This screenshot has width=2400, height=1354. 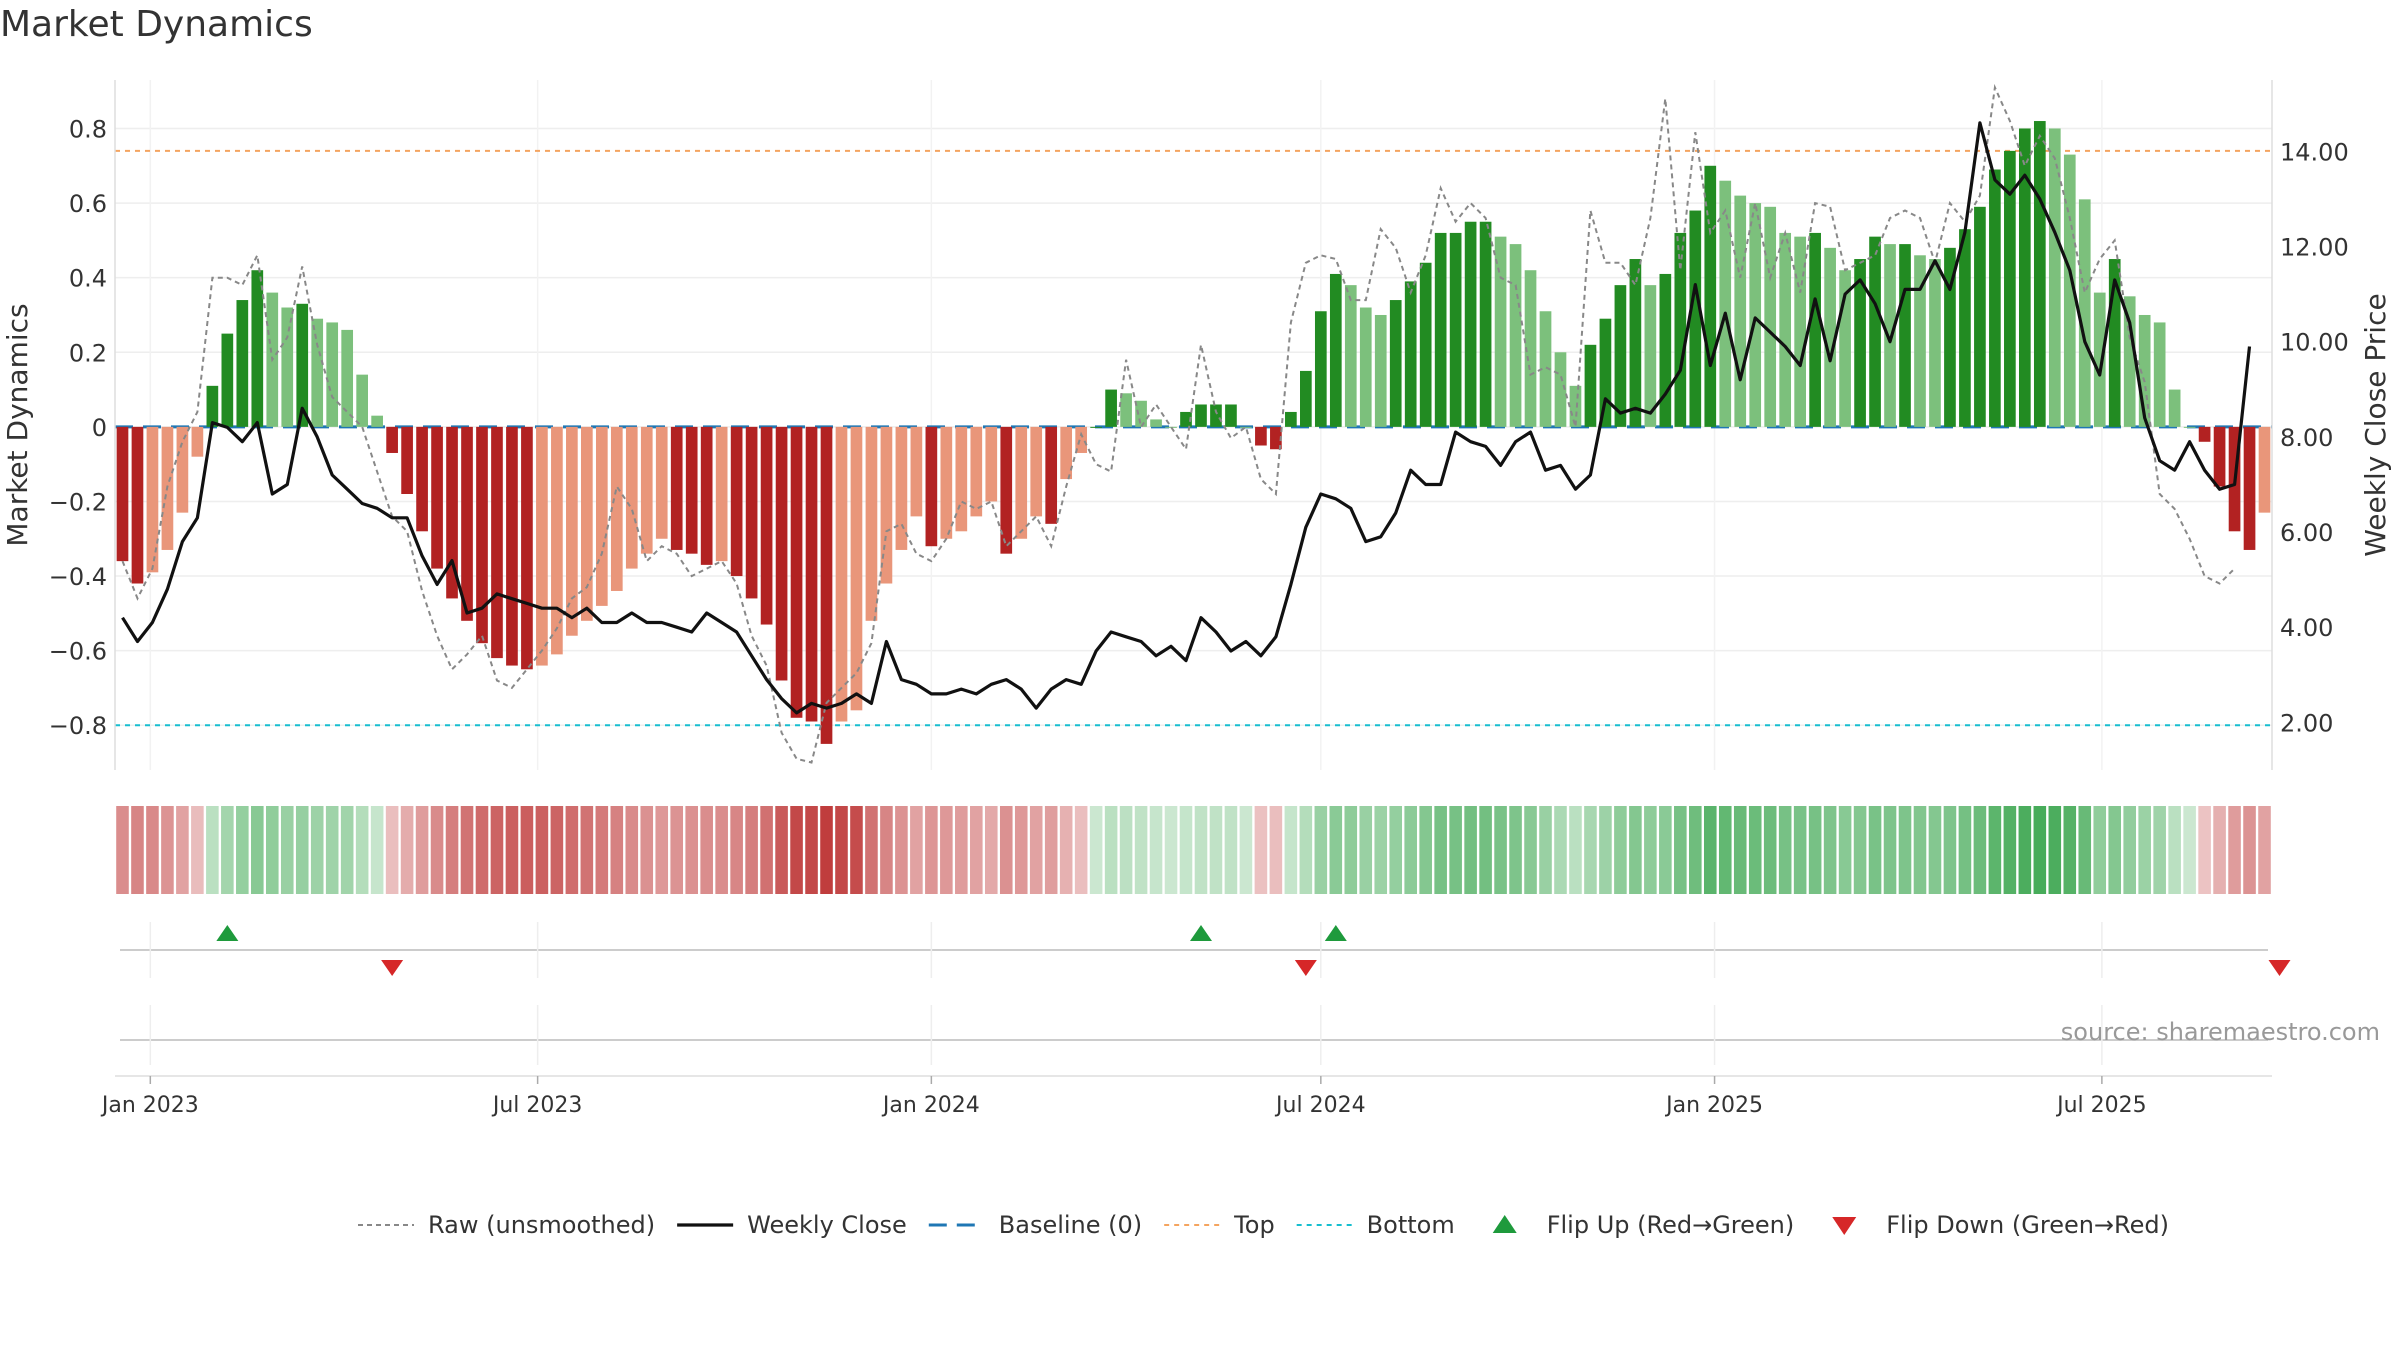 I want to click on legend-label: Raw (unsmoothed), so click(x=541, y=1225).